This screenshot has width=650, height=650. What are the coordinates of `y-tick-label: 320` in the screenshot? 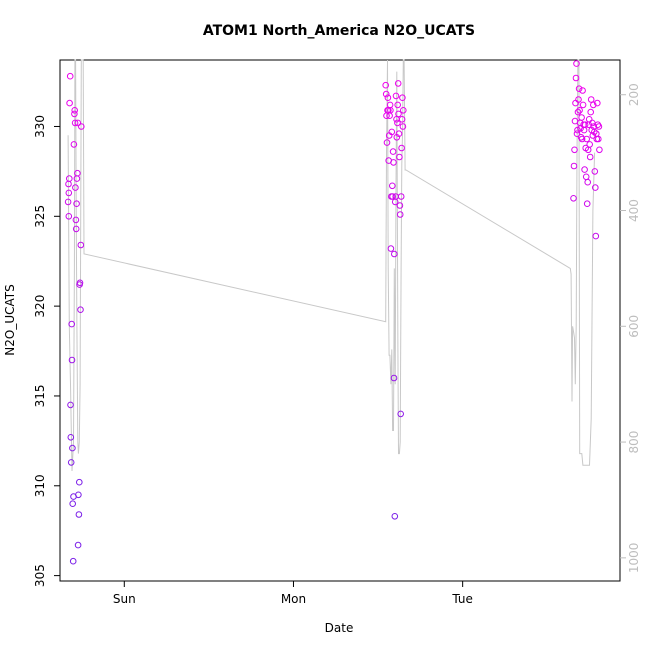 It's located at (40, 306).